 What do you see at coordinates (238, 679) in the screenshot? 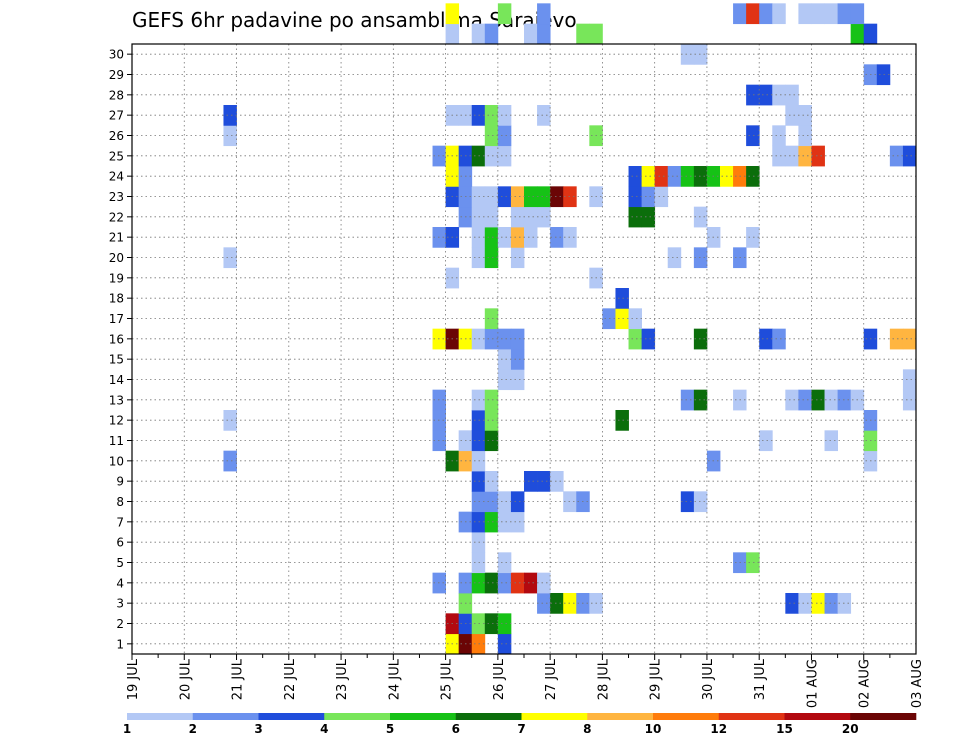
I see `x-tick-label: 21 JUL` at bounding box center [238, 679].